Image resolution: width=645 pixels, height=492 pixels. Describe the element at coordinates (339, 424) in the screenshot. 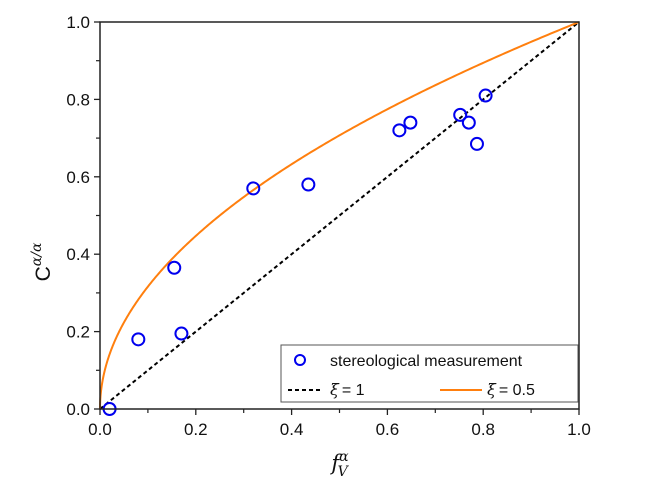

I see `x-axis: 0.0 0.2 0.4 0.6 0.8 1.0` at that location.